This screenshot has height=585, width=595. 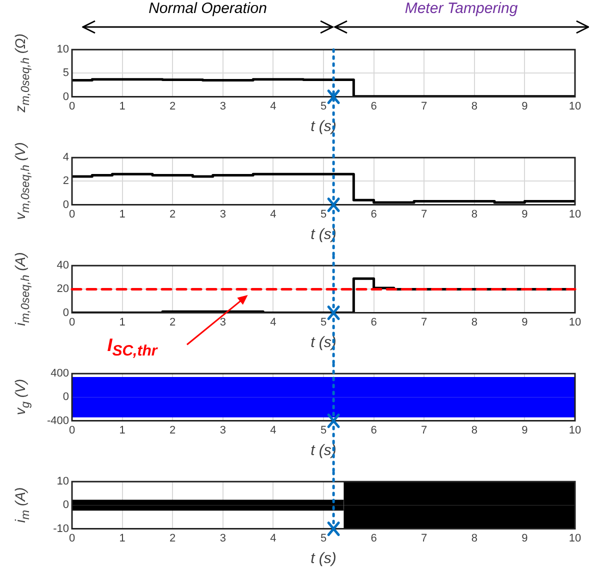 I want to click on text: Normal Operation, so click(x=207, y=8).